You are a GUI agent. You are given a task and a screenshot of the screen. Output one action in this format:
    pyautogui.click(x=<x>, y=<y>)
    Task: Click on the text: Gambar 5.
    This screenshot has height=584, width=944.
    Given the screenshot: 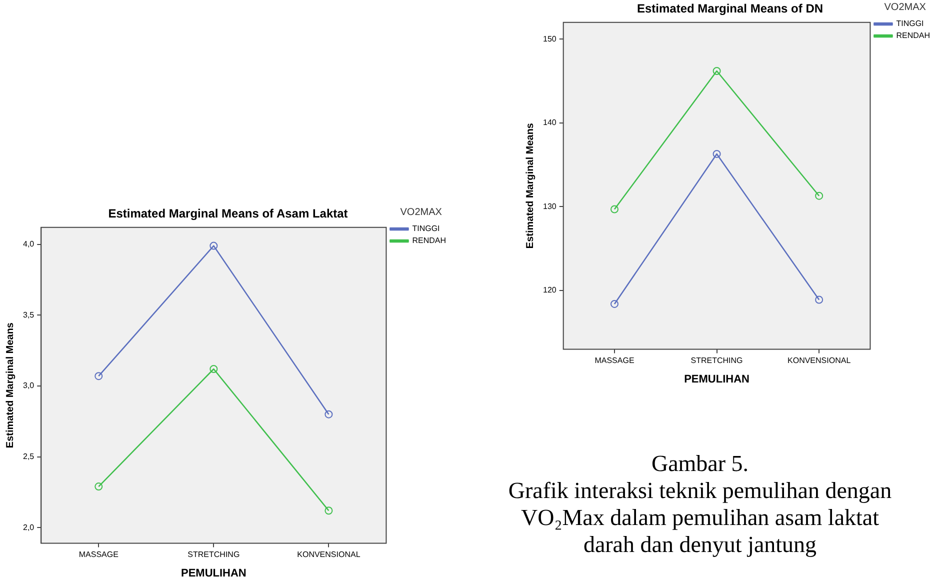 What is the action you would take?
    pyautogui.click(x=700, y=463)
    